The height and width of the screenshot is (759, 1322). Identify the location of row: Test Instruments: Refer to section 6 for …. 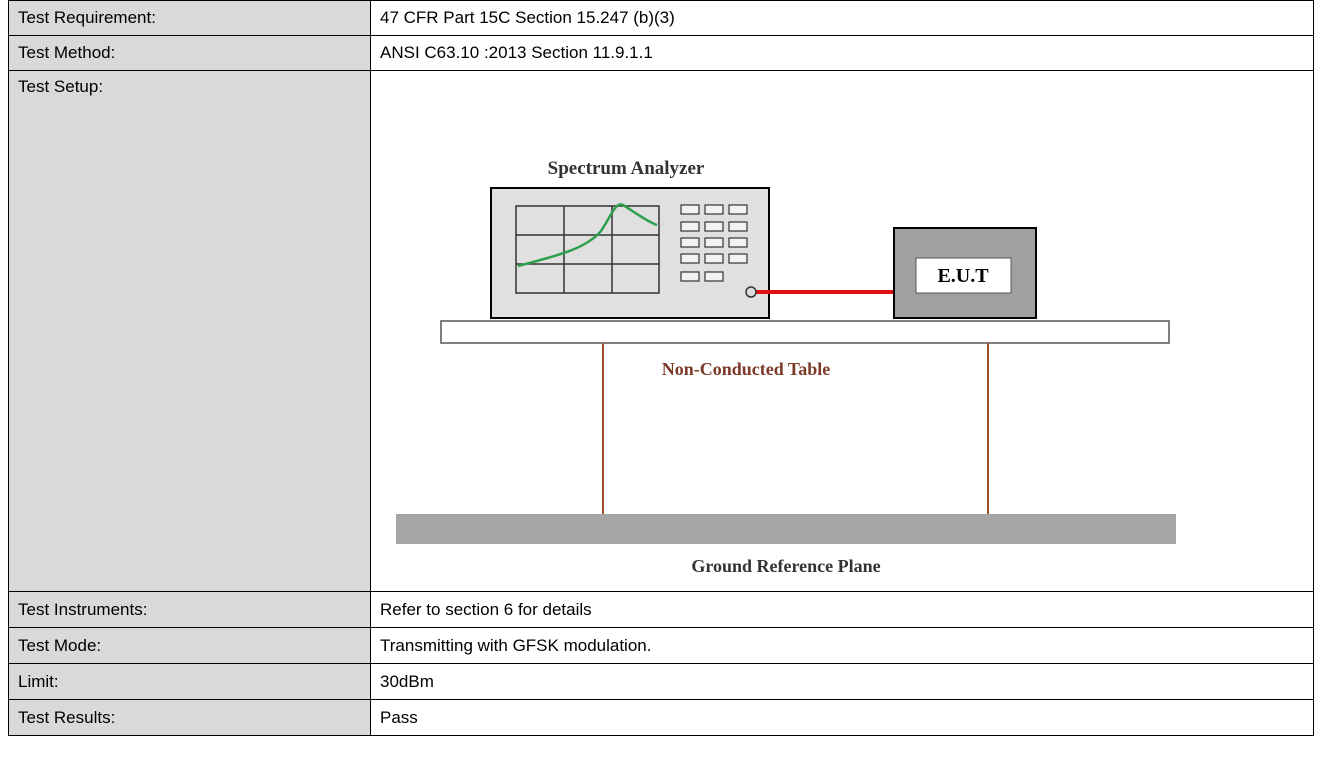
(661, 609).